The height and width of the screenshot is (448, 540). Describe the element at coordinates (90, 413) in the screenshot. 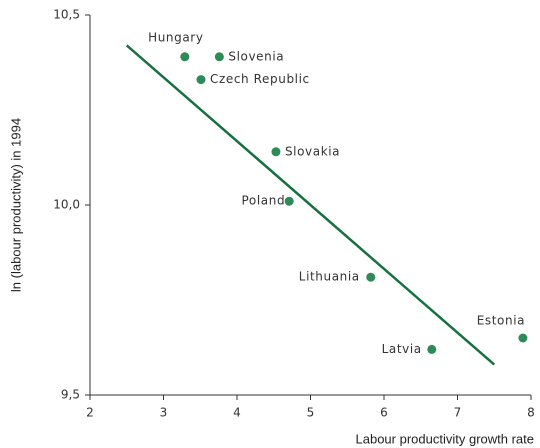

I see `x-tick-label: 2` at that location.